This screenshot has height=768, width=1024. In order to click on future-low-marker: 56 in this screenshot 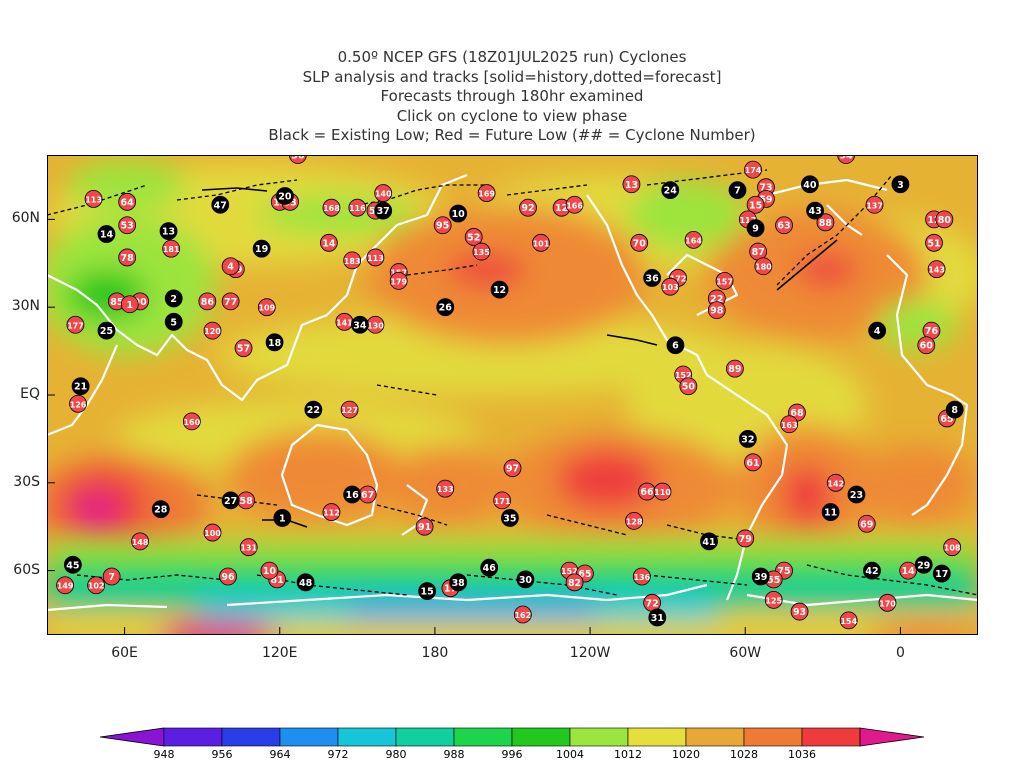, I will do `click(297, 159)`.